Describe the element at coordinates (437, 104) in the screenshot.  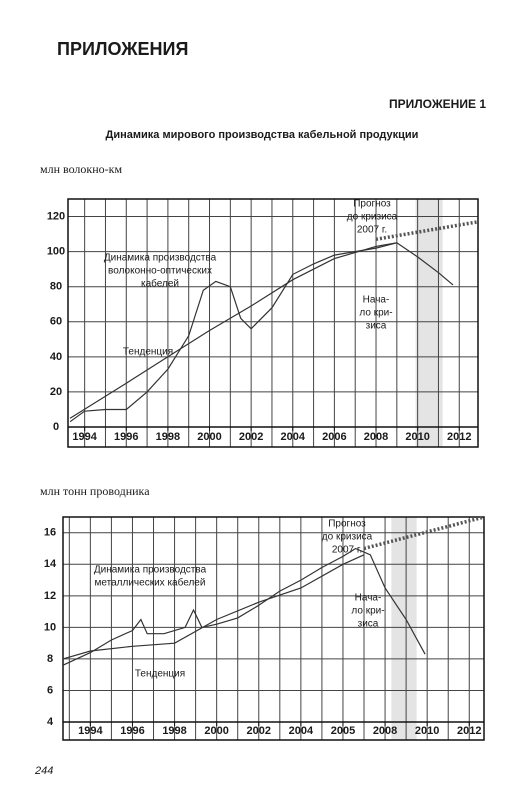
I see `appendix-label: ПРИЛОЖЕНИЕ 1` at that location.